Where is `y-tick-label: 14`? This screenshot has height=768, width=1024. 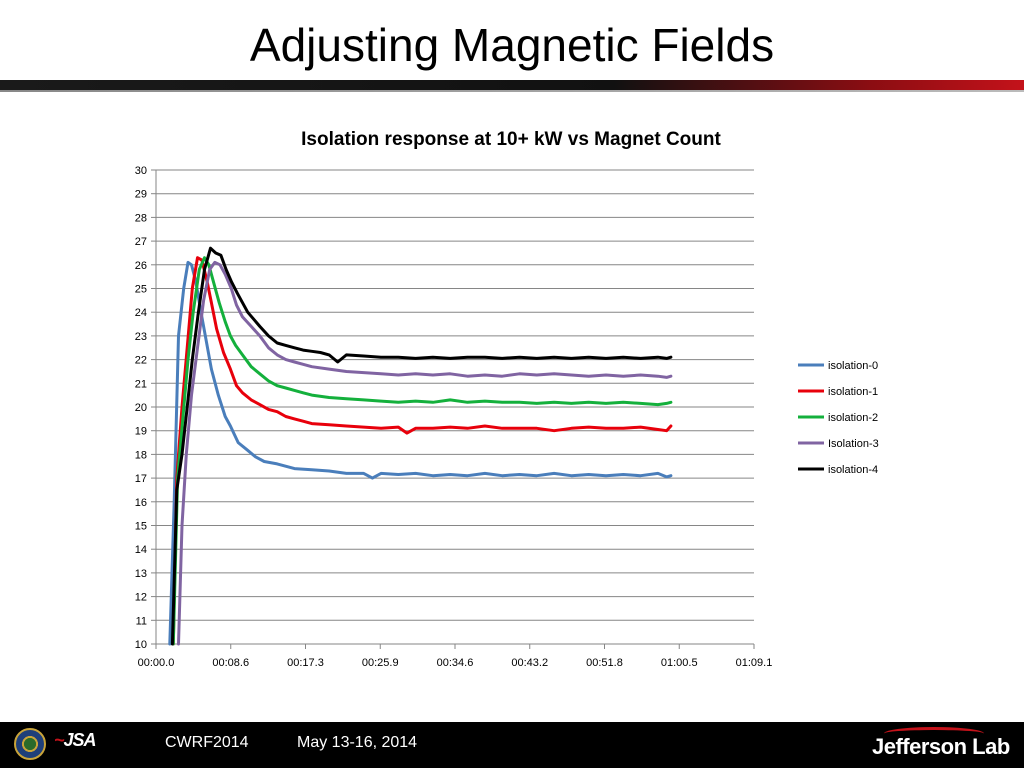 y-tick-label: 14 is located at coordinates (141, 550).